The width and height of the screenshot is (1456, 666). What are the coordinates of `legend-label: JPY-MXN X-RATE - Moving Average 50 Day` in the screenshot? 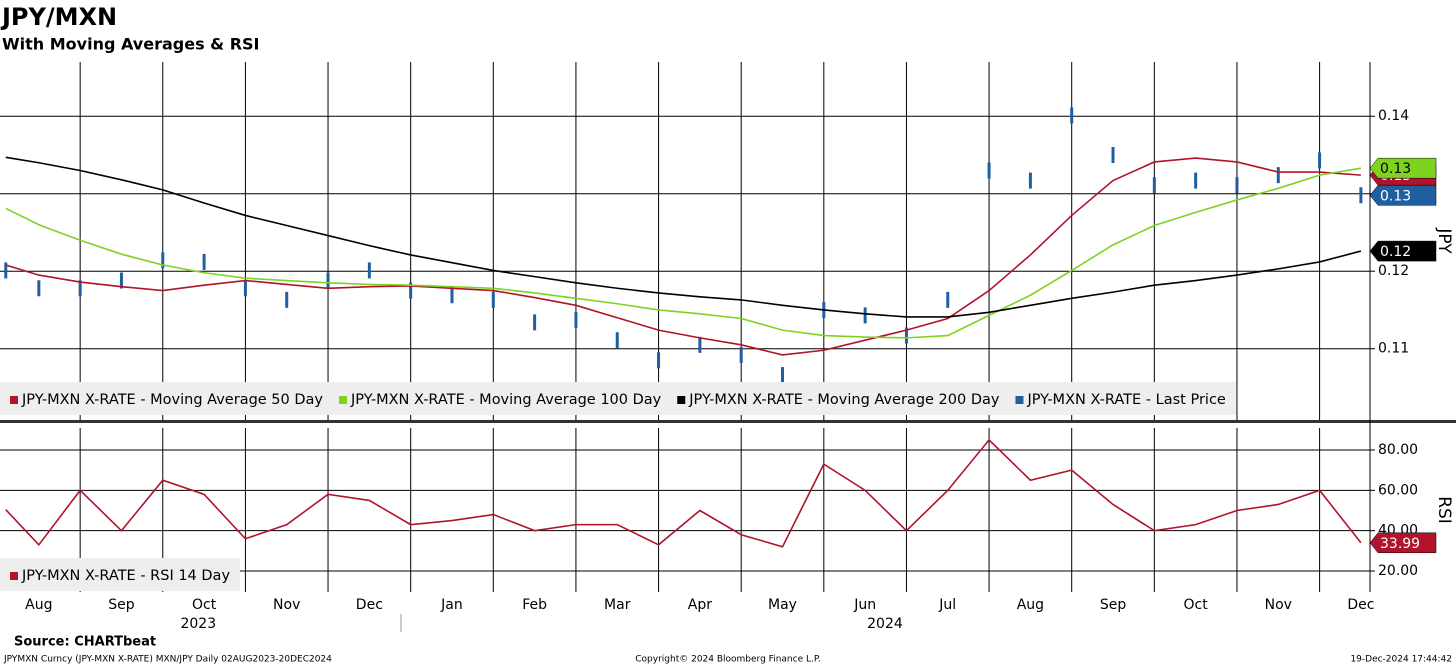 It's located at (172, 400).